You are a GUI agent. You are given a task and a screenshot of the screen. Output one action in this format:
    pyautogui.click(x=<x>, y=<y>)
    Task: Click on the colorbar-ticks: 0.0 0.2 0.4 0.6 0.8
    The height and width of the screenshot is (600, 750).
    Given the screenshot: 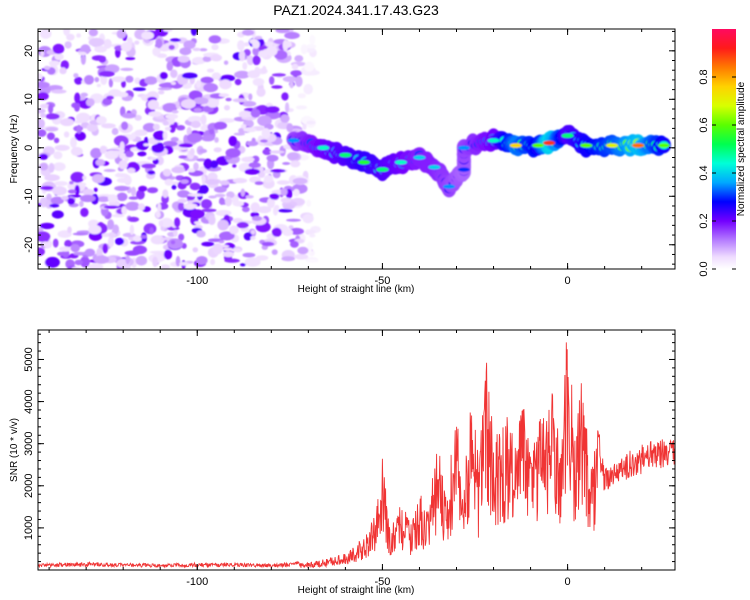 What is the action you would take?
    pyautogui.click(x=717, y=173)
    